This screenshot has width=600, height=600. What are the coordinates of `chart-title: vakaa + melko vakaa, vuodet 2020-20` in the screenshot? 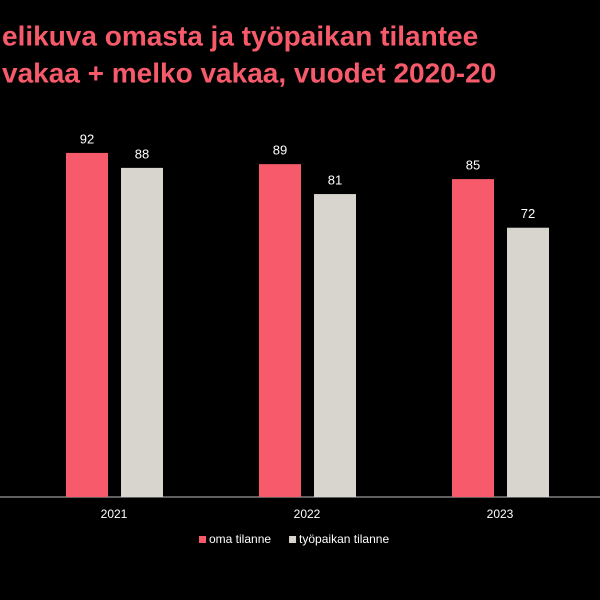 It's located at (249, 72).